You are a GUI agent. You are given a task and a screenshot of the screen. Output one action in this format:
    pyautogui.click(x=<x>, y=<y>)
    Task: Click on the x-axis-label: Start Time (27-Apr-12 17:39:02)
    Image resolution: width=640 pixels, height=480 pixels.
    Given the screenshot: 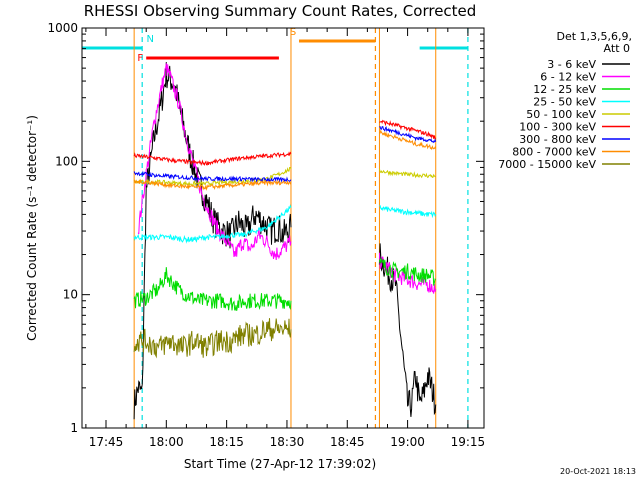 What is the action you would take?
    pyautogui.click(x=280, y=464)
    